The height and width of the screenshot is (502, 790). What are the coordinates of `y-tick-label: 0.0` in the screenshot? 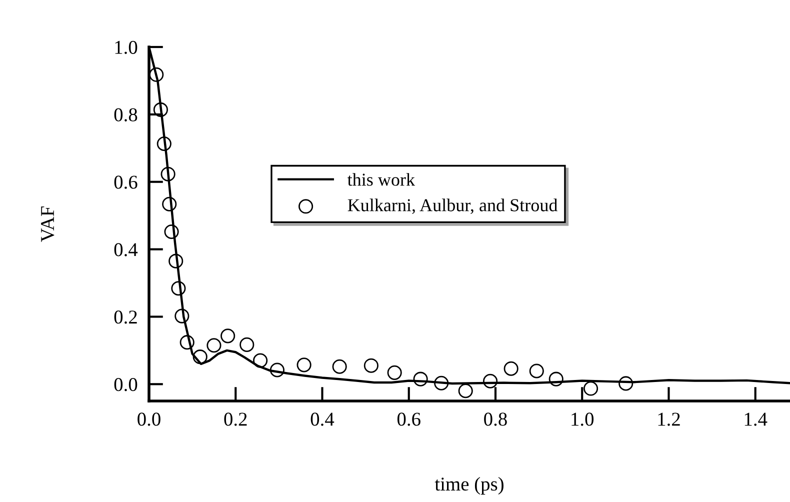 It's located at (126, 385).